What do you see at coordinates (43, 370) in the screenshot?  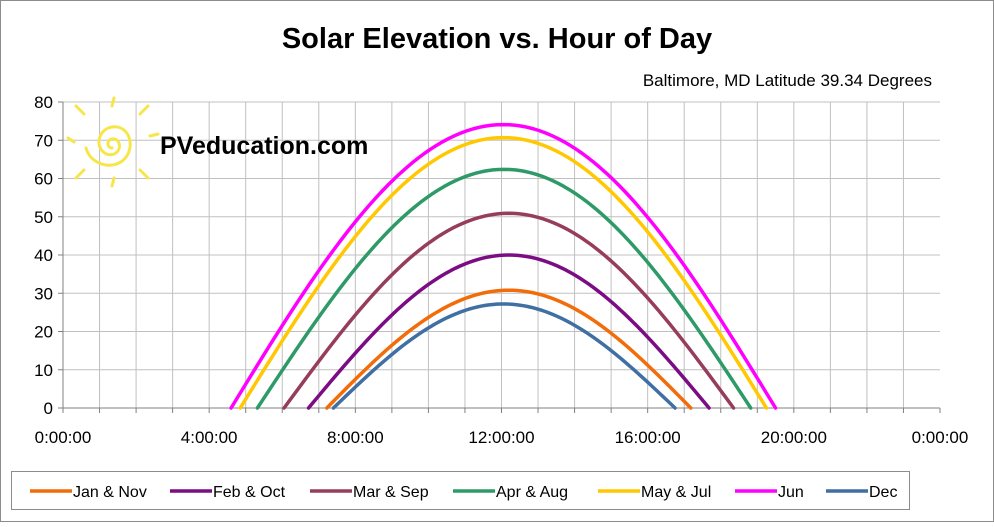 I see `y-tick-label: 10` at bounding box center [43, 370].